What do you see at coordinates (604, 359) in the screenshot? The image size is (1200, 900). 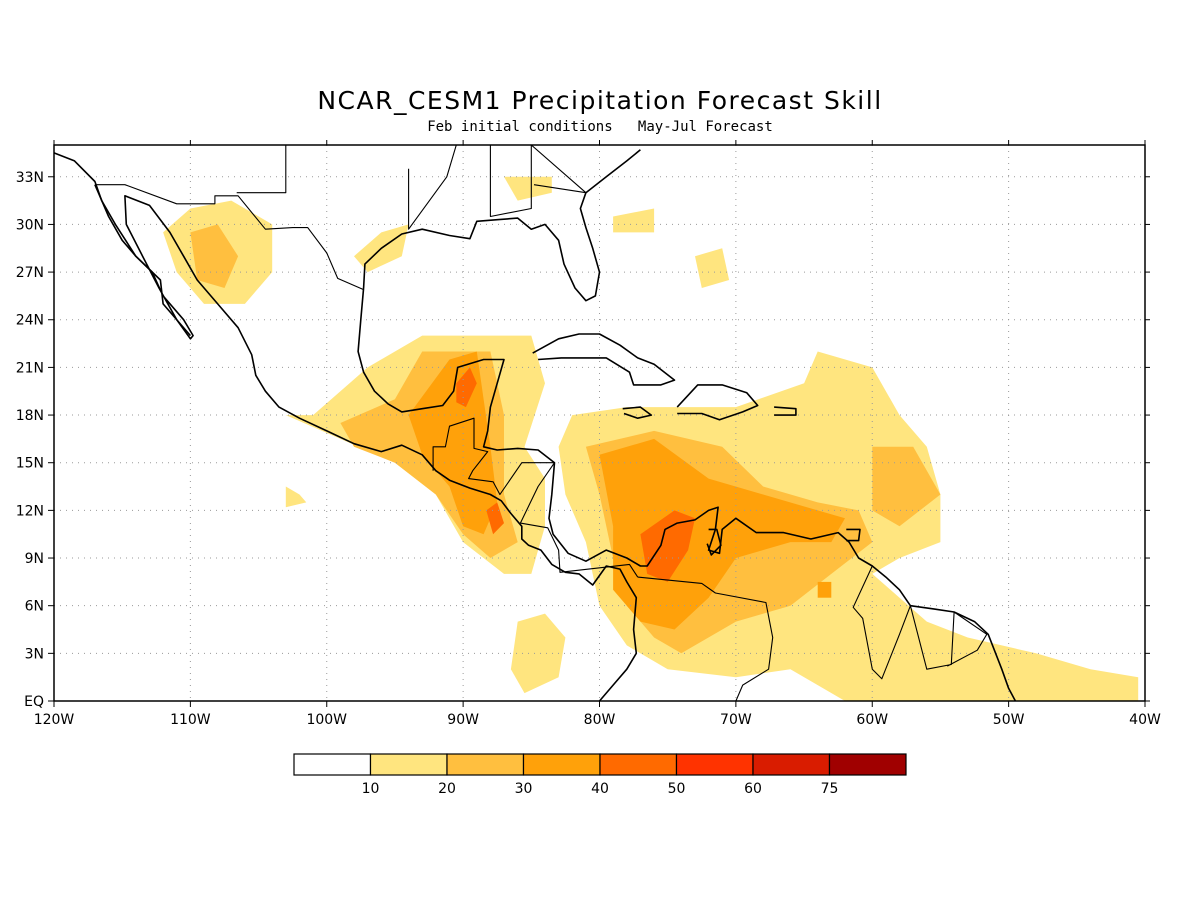 I see `coastline-cuba` at bounding box center [604, 359].